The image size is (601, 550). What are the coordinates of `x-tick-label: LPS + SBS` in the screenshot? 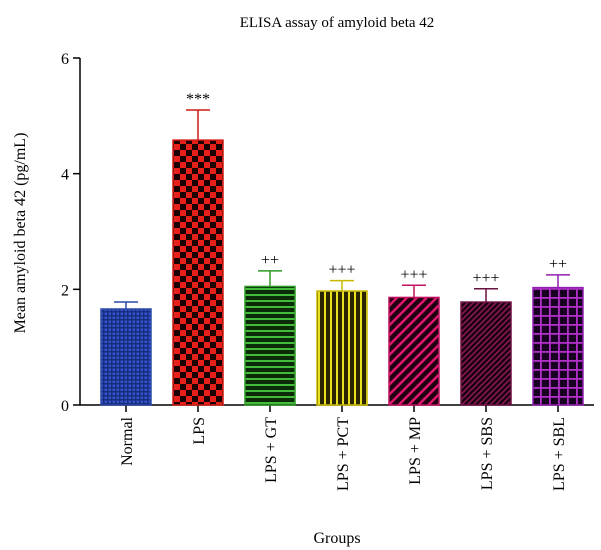 It's located at (487, 453).